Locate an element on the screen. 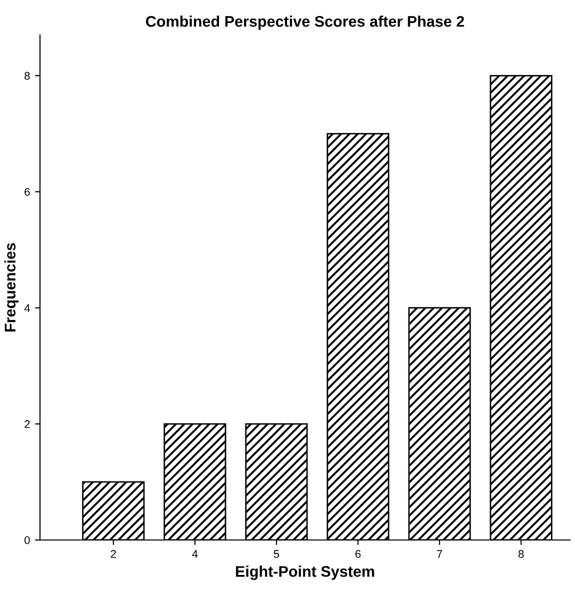 Image resolution: width=575 pixels, height=593 pixels. x-axis-title: Eight-Point System is located at coordinates (305, 573).